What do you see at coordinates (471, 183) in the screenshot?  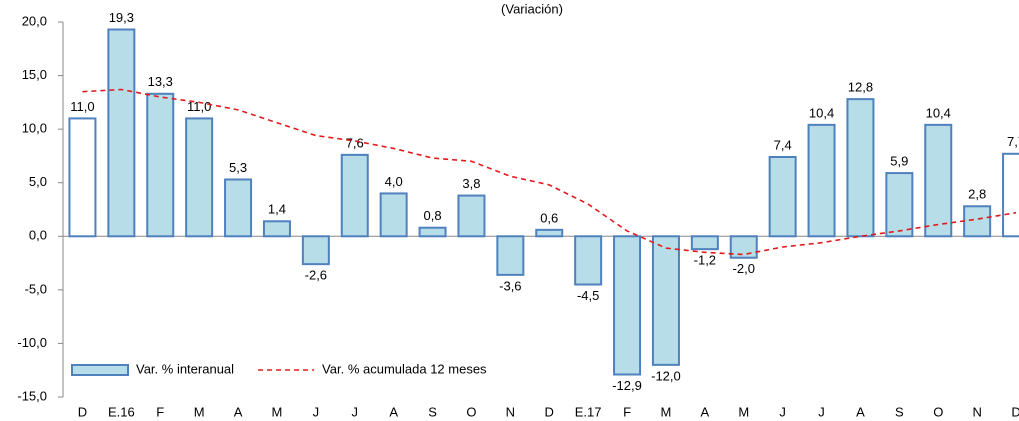 I see `value-label: 3,8` at bounding box center [471, 183].